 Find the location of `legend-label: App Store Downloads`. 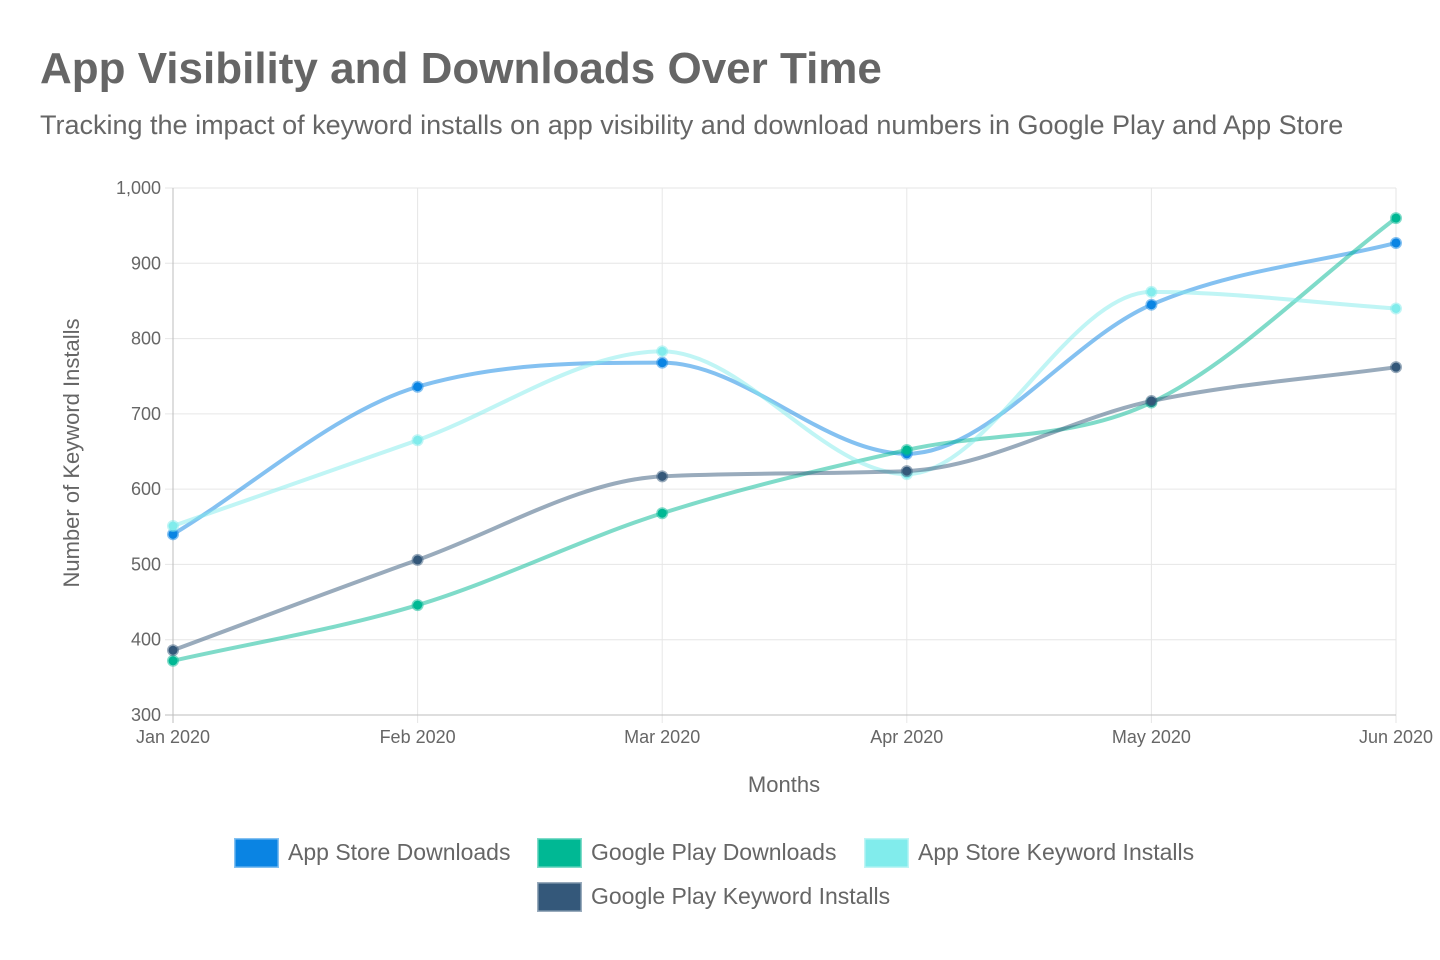

legend-label: App Store Downloads is located at coordinates (399, 852).